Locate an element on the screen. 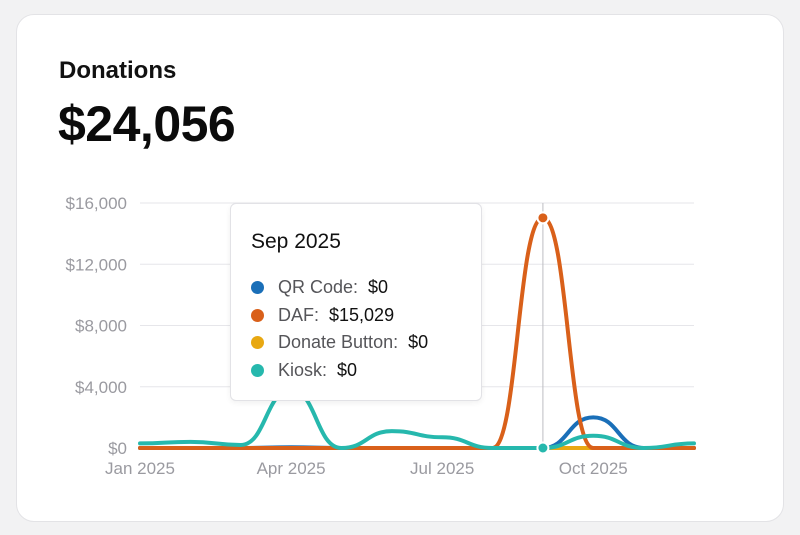 The height and width of the screenshot is (535, 800). tooltip-title: Sep 2025 is located at coordinates (296, 241).